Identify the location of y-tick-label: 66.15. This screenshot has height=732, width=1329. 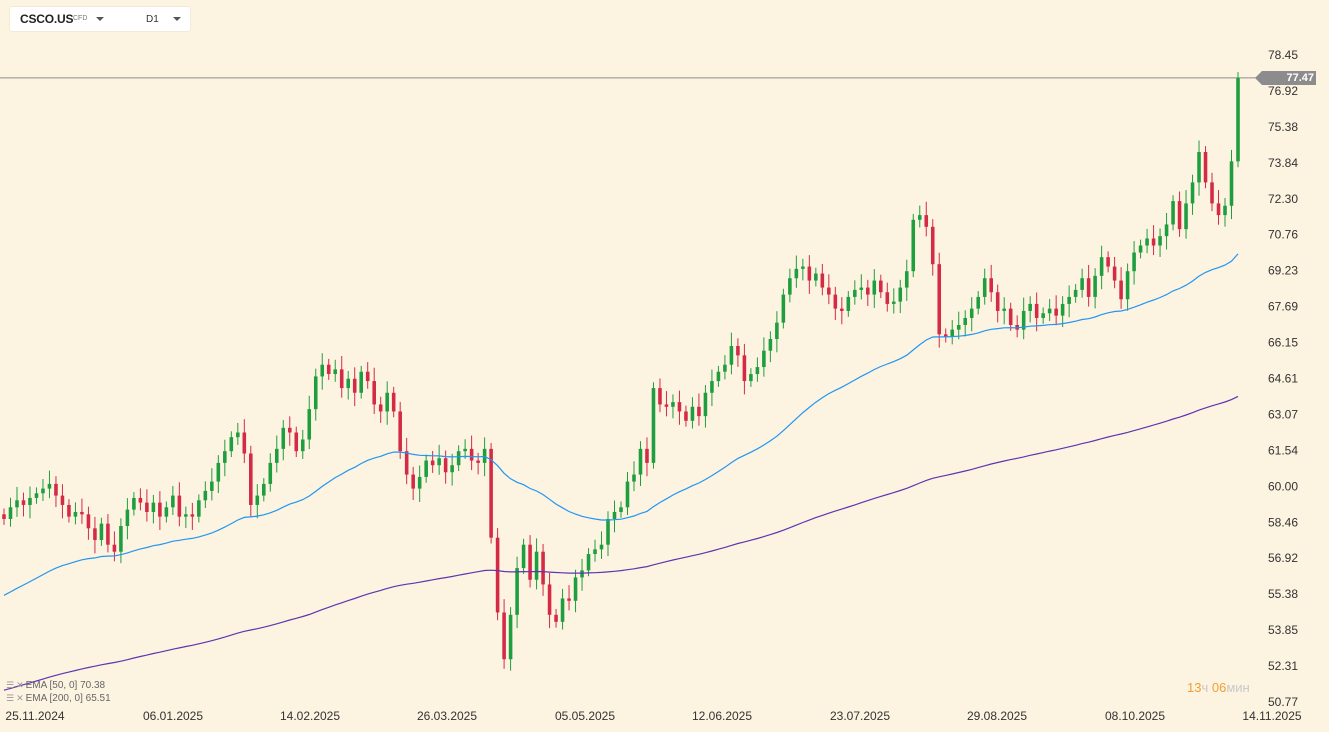
(1283, 343).